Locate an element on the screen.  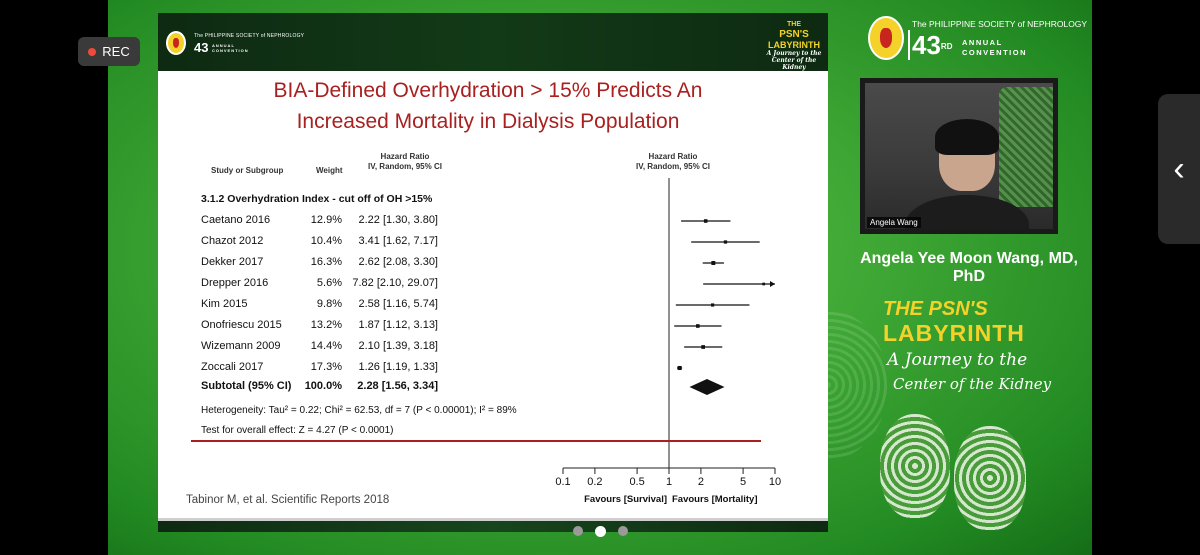
study-ci: 2.62 [2.08, 3.30] is located at coordinates (398, 262).